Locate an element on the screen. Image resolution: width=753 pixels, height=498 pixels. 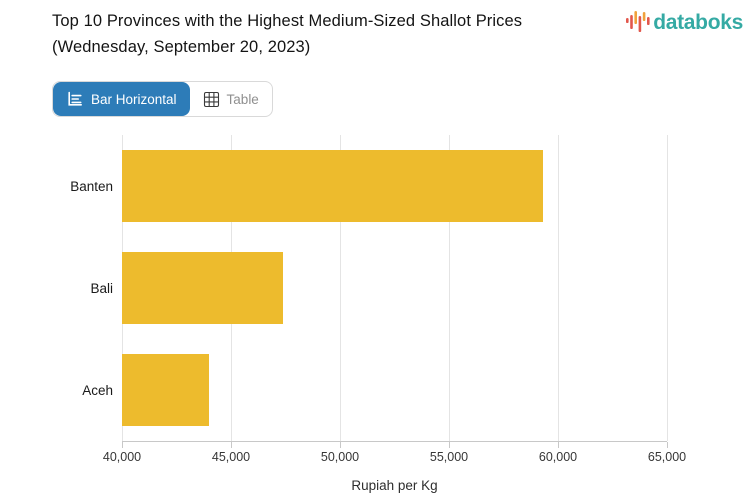
x-axis-title: Rupiah per Kg is located at coordinates (394, 485).